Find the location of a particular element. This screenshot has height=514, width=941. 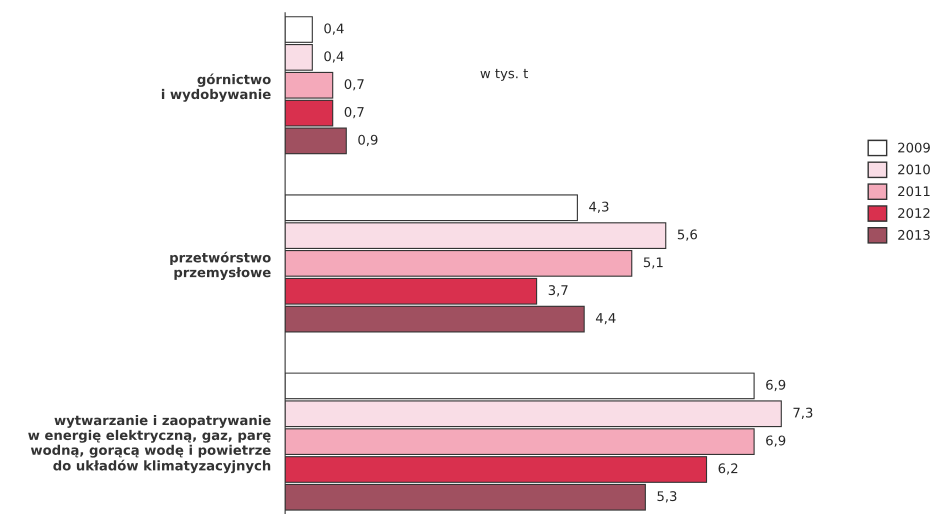

legend-label: 2011 is located at coordinates (914, 191).